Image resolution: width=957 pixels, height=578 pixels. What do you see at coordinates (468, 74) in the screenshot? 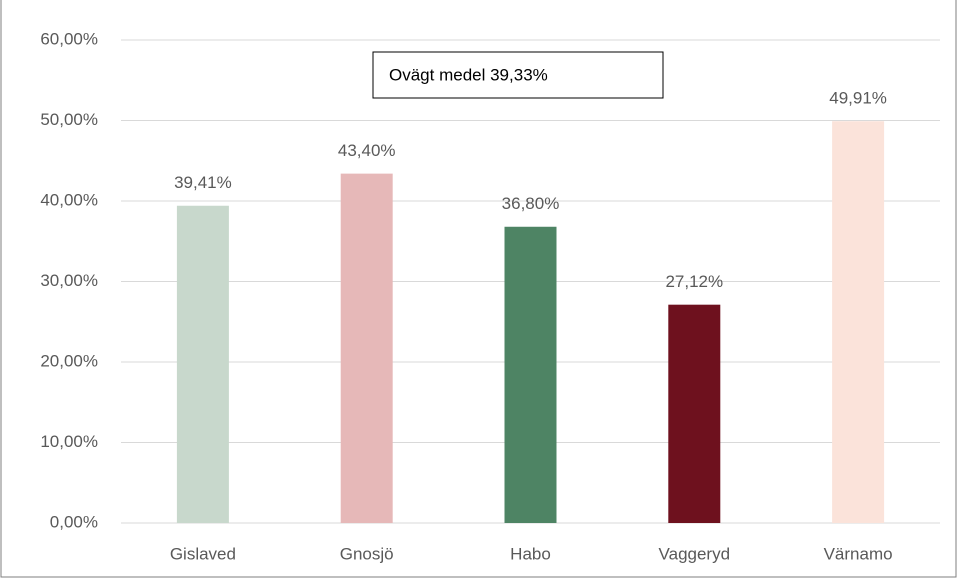
I see `annotation: Ovägt medel 39,33%` at bounding box center [468, 74].